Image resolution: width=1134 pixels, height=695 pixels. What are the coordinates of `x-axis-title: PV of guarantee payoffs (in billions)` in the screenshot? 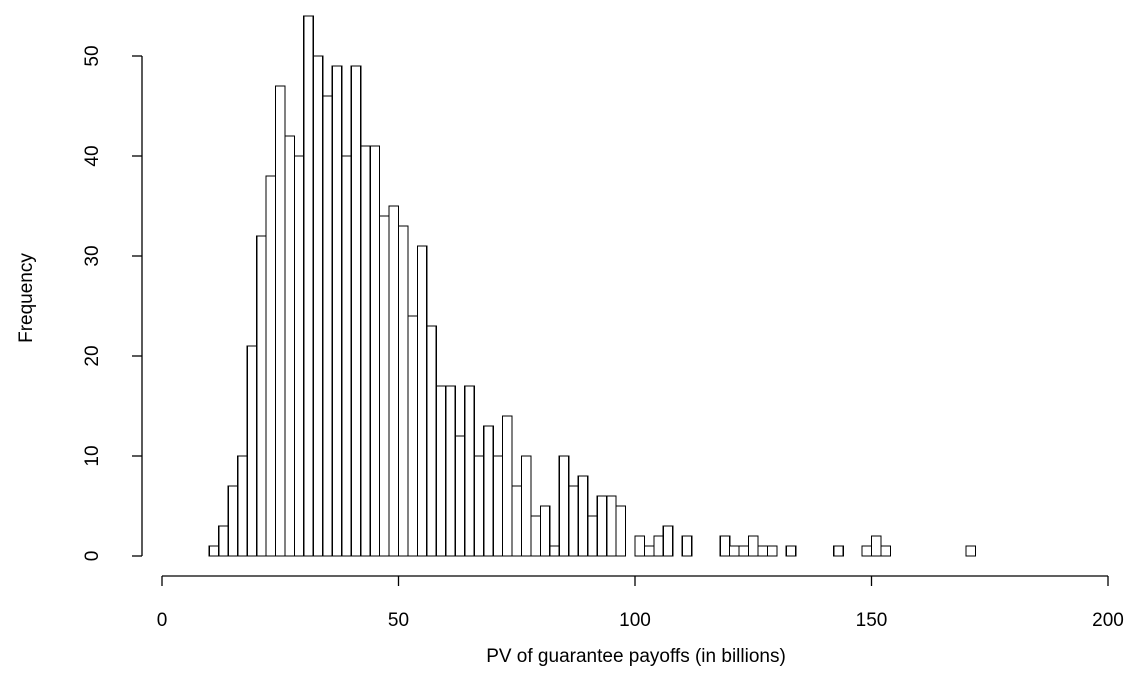 It's located at (636, 656).